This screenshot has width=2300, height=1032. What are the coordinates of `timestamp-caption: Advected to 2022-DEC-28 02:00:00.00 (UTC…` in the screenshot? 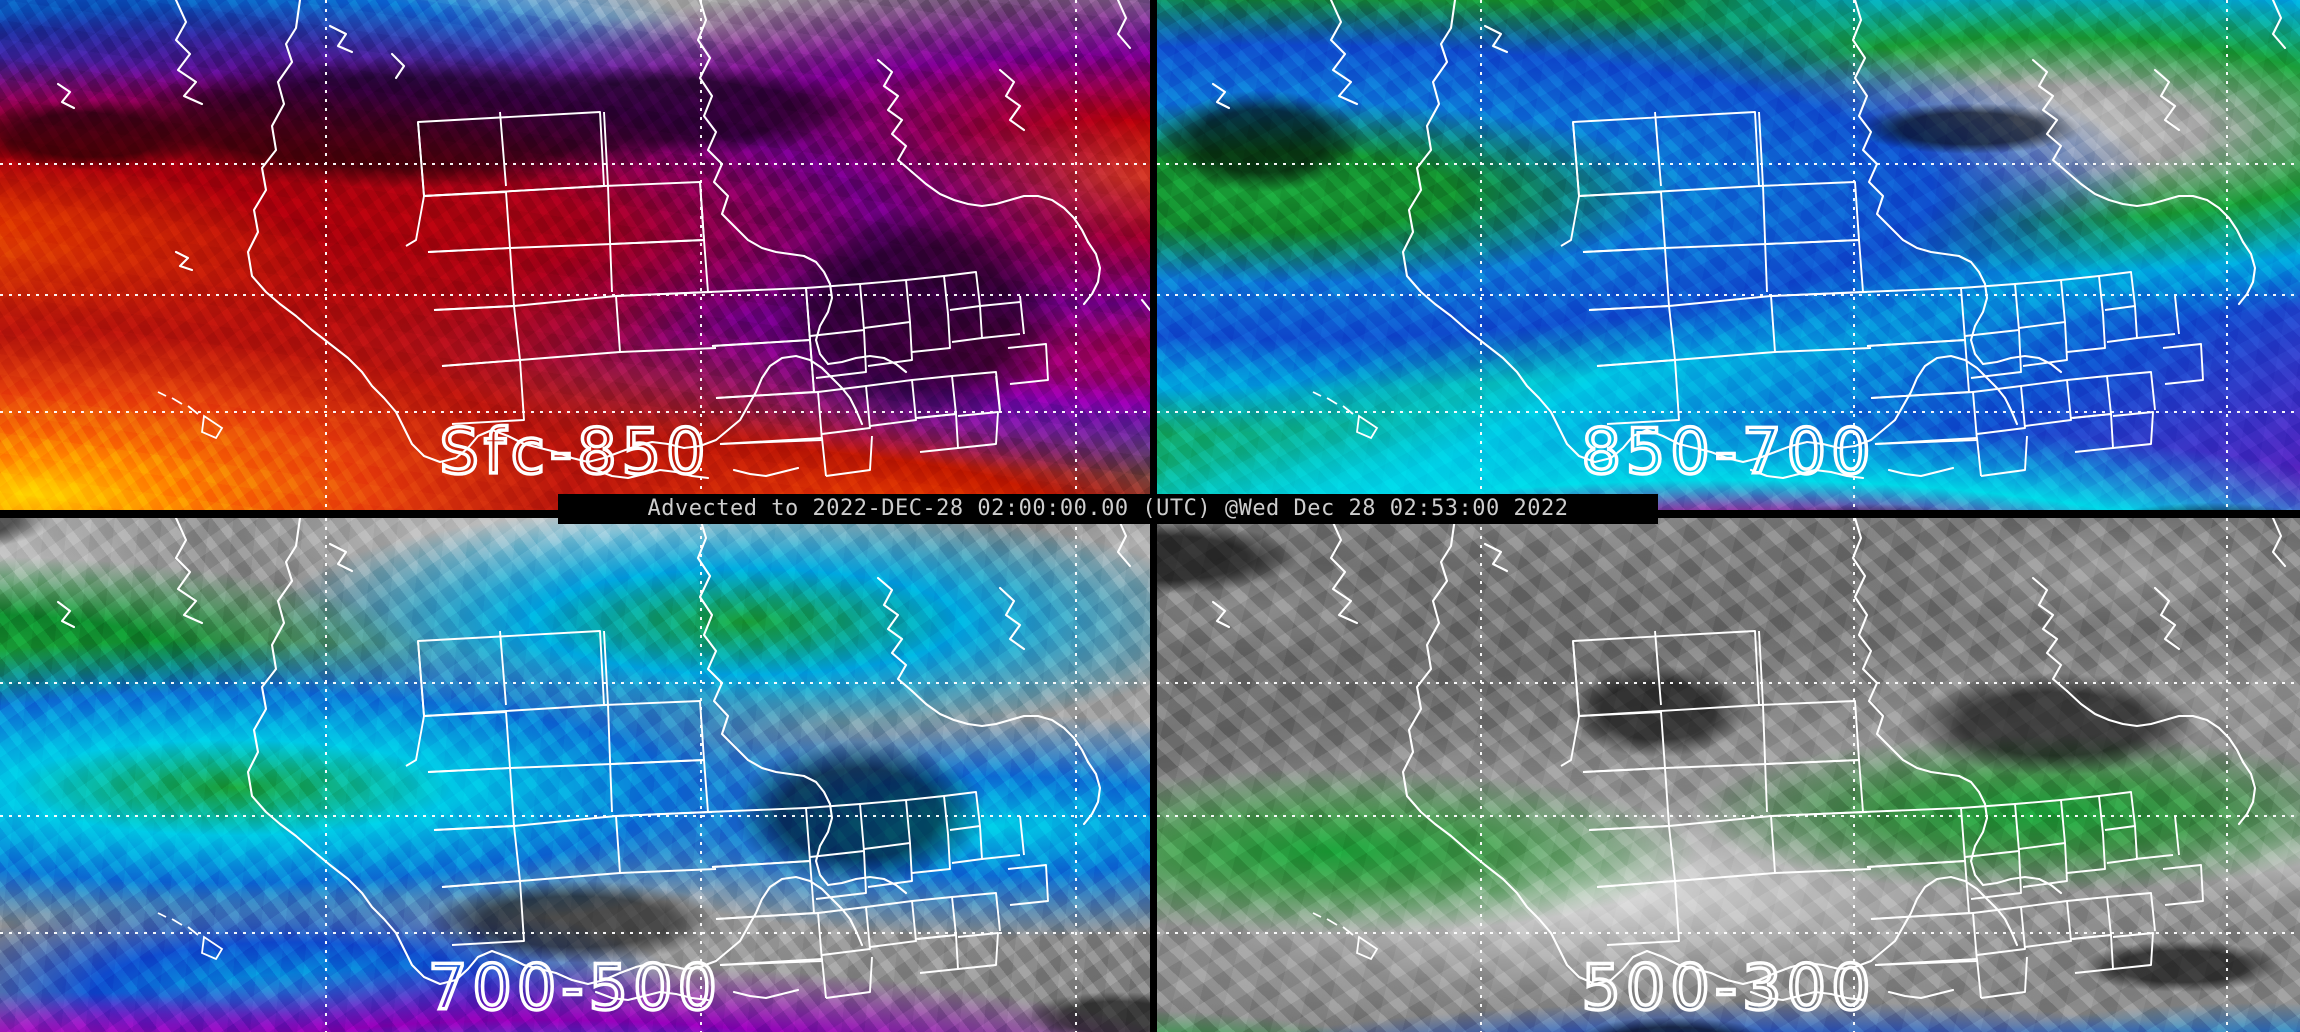 It's located at (1108, 509).